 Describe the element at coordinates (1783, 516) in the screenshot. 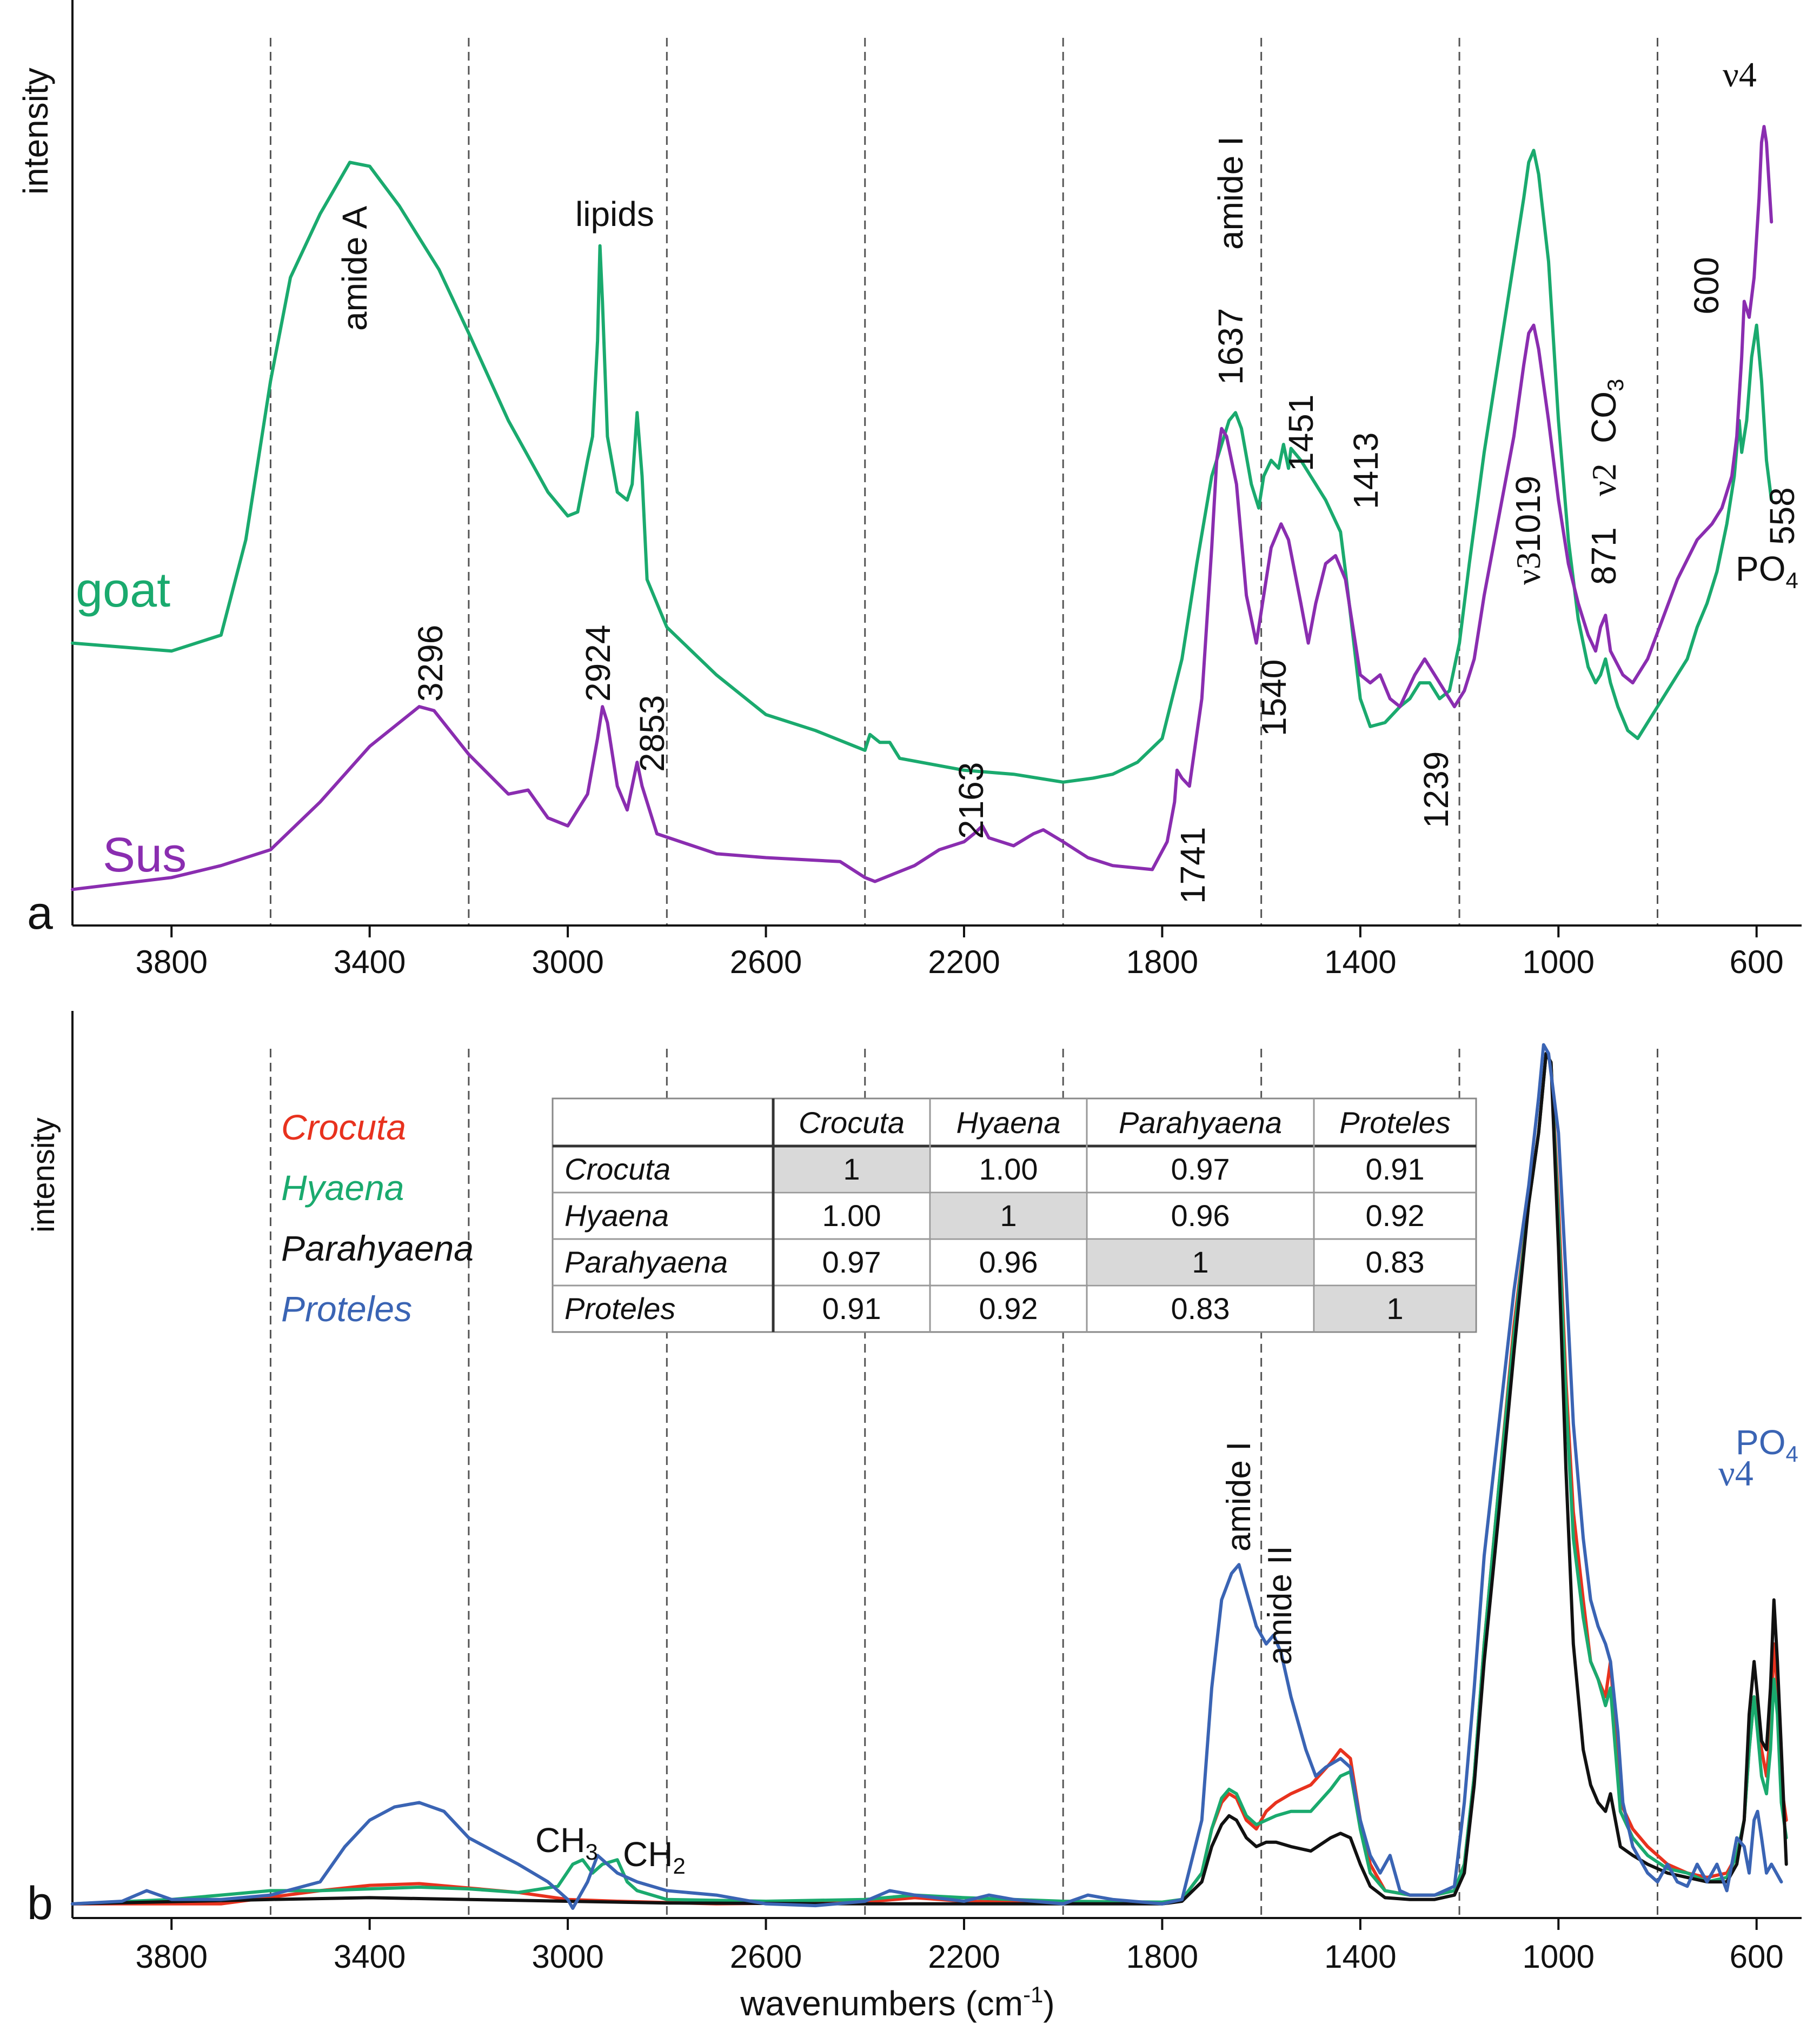

I see `annotation-558: 558` at that location.